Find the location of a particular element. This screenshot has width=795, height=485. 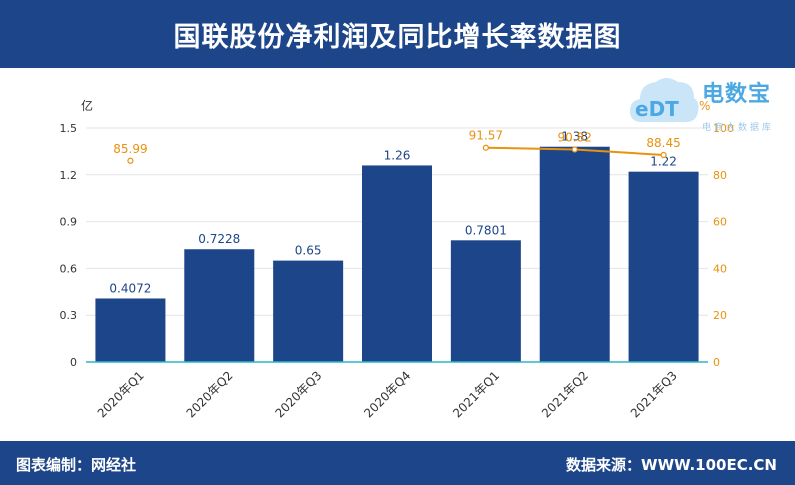

growth-line-series is located at coordinates (397, 154).